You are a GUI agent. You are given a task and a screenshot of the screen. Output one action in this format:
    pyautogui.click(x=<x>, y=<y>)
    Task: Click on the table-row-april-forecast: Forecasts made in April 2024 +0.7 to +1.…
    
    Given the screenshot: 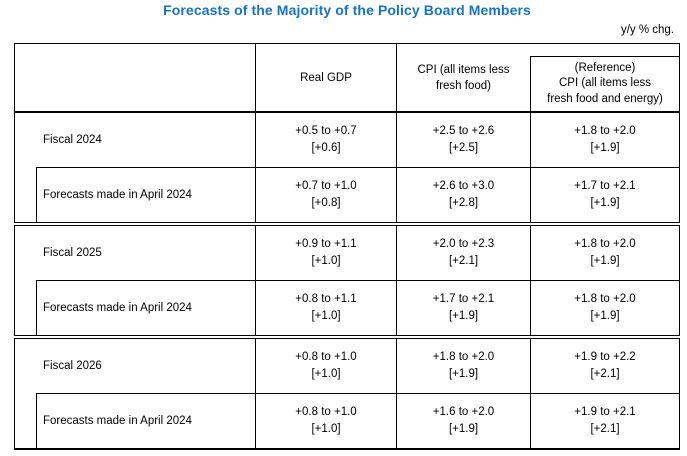 What is the action you would take?
    pyautogui.click(x=347, y=194)
    